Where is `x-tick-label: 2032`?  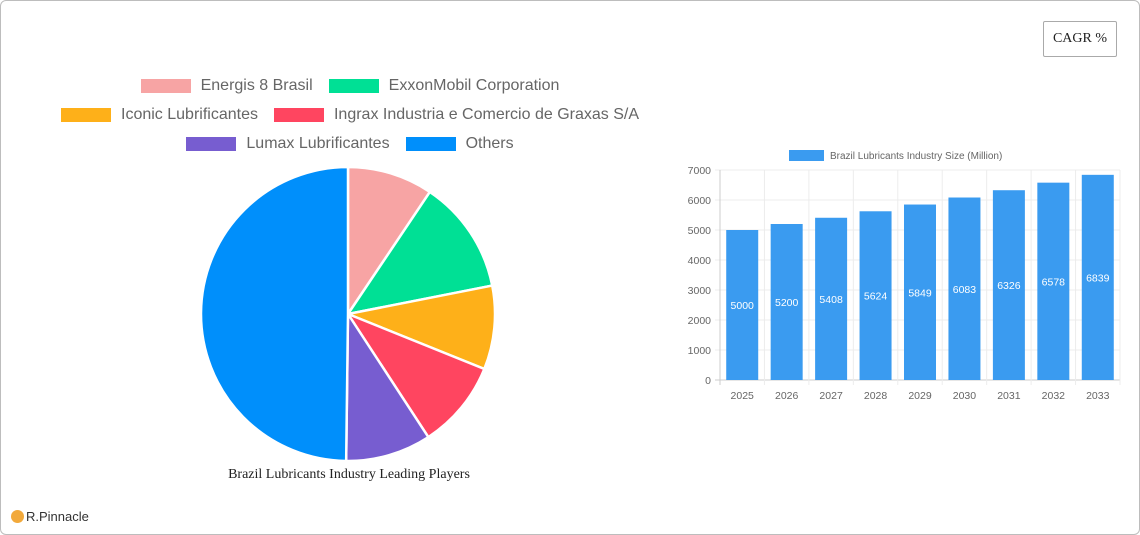 x-tick-label: 2032 is located at coordinates (1054, 396).